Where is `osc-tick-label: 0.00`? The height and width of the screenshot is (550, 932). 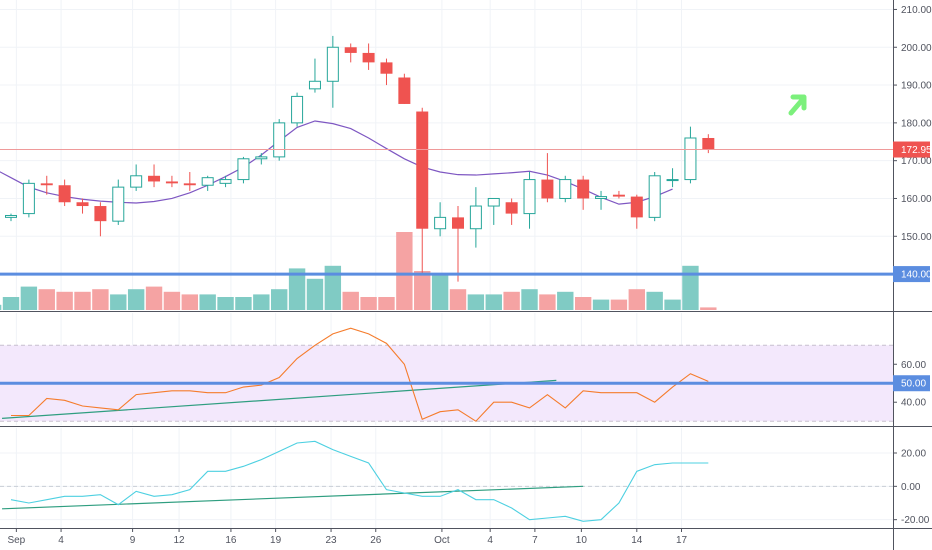 osc-tick-label: 0.00 is located at coordinates (911, 487).